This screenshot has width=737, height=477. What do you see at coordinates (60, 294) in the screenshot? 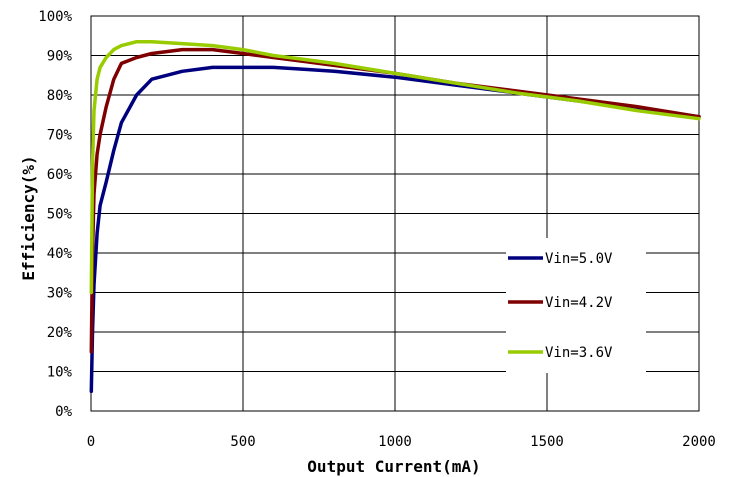
I see `y-tick-label: 30%` at bounding box center [60, 294].